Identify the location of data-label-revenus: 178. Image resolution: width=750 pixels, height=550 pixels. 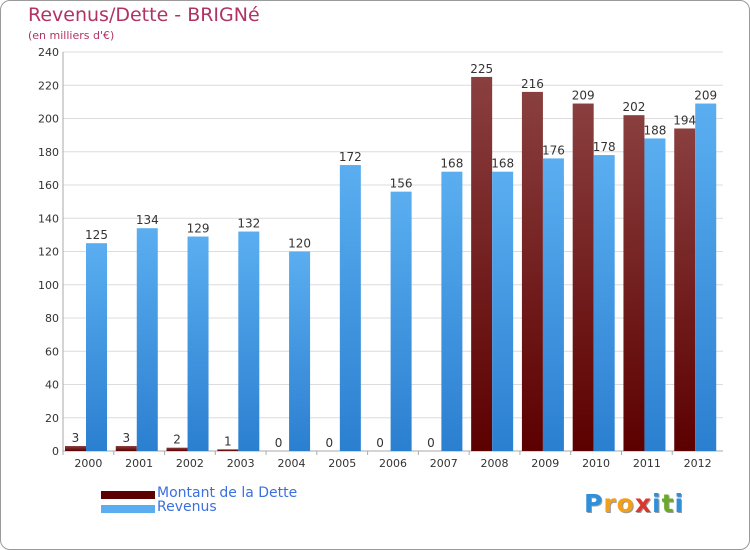
(604, 147).